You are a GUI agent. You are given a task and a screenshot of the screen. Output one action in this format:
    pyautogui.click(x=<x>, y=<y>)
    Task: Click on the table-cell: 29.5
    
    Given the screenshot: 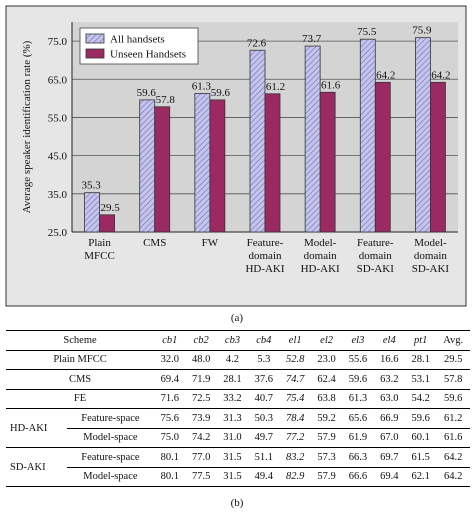 What is the action you would take?
    pyautogui.click(x=453, y=360)
    